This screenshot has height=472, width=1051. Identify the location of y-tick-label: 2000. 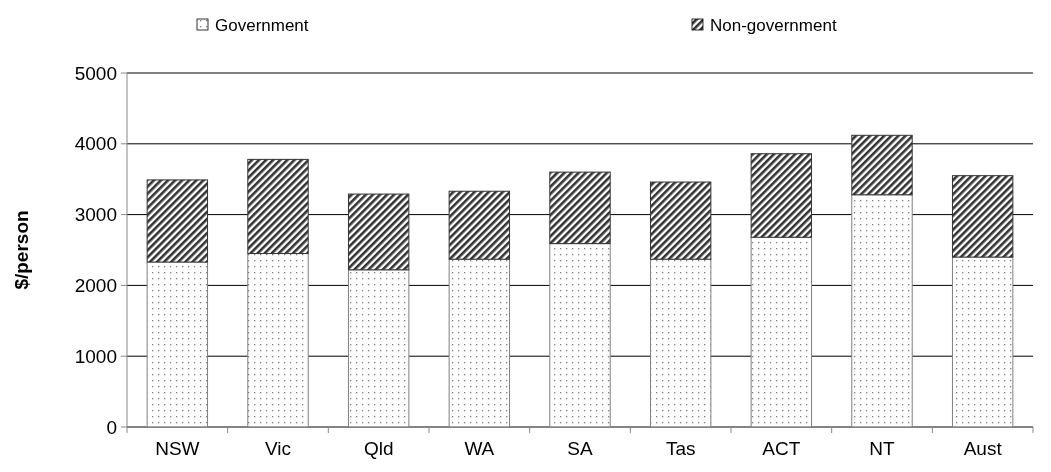
(95, 286).